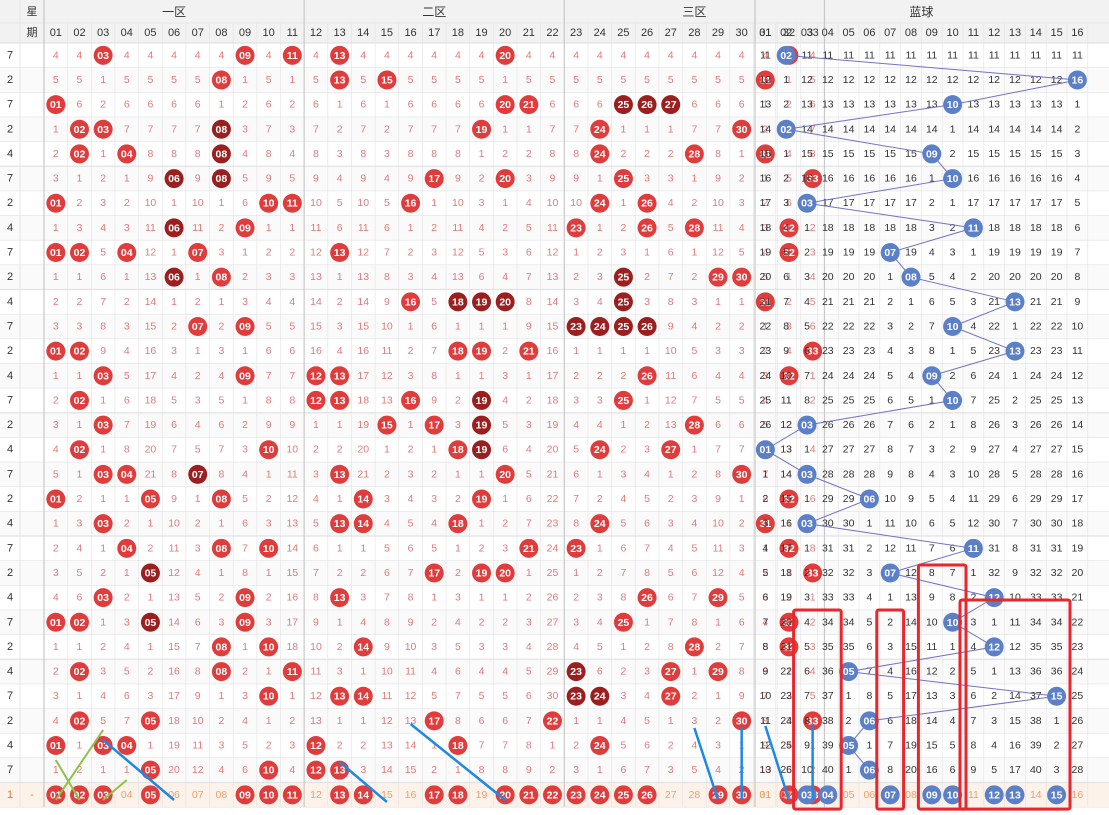 Image resolution: width=1109 pixels, height=815 pixels. I want to click on weekday-header-bottom: 期, so click(32, 32).